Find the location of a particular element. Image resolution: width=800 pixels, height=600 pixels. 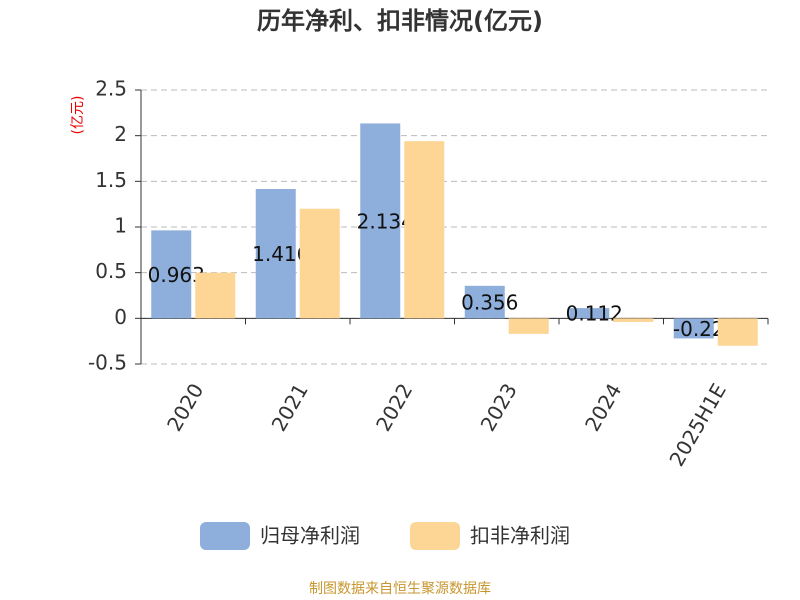

y-tick-label: 0 is located at coordinates (120, 317).